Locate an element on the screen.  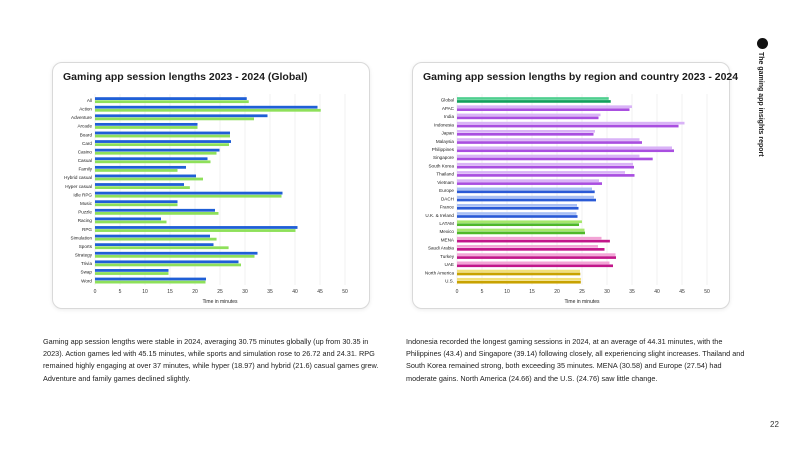
category-label: Trivia is located at coordinates (87, 263).